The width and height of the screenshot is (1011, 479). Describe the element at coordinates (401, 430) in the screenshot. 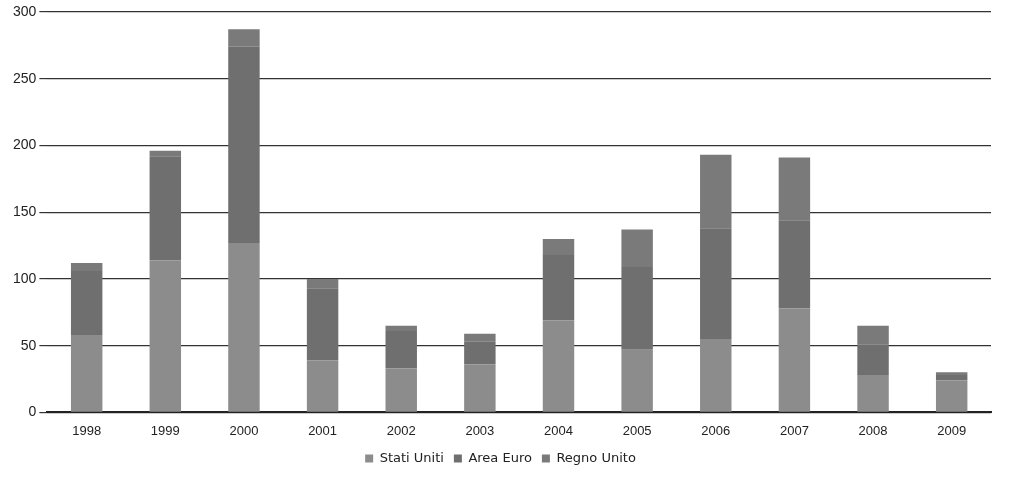

I see `x-tick-label: 2002` at that location.